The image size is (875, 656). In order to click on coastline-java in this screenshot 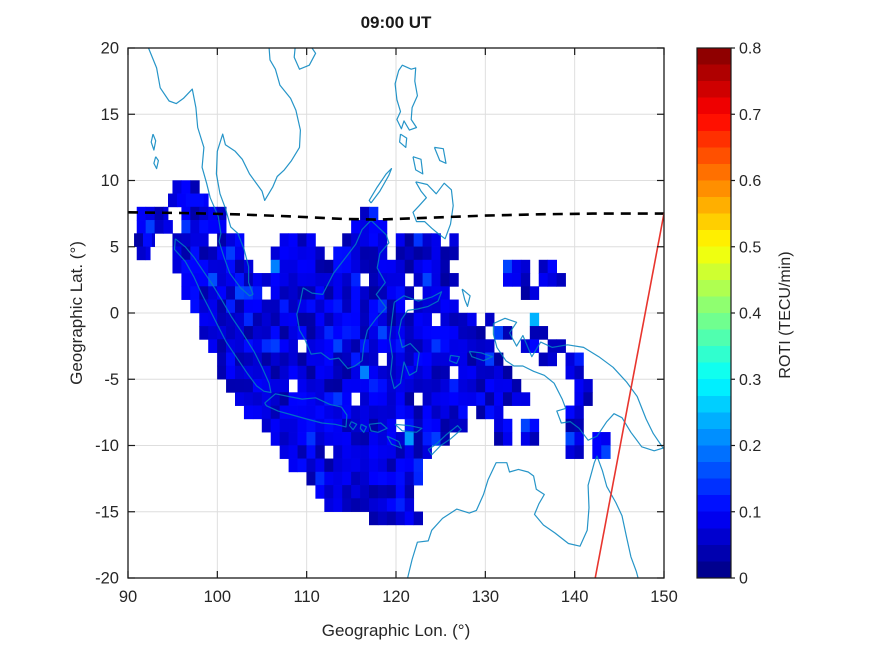, I will do `click(306, 410)`.